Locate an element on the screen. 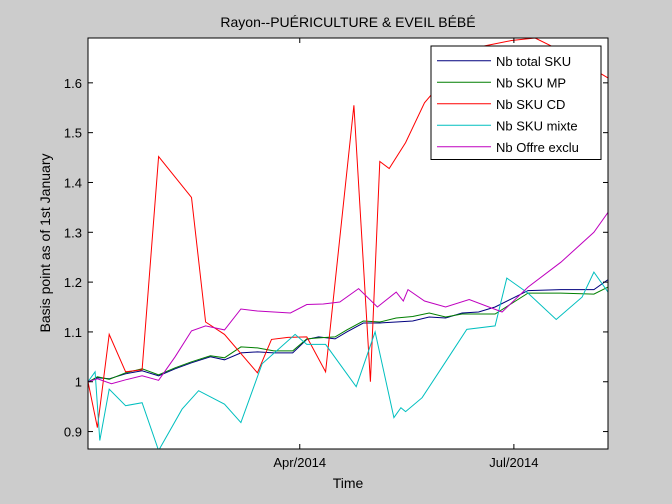 This screenshot has height=504, width=672. y-tick-label: 1.1 is located at coordinates (73, 332).